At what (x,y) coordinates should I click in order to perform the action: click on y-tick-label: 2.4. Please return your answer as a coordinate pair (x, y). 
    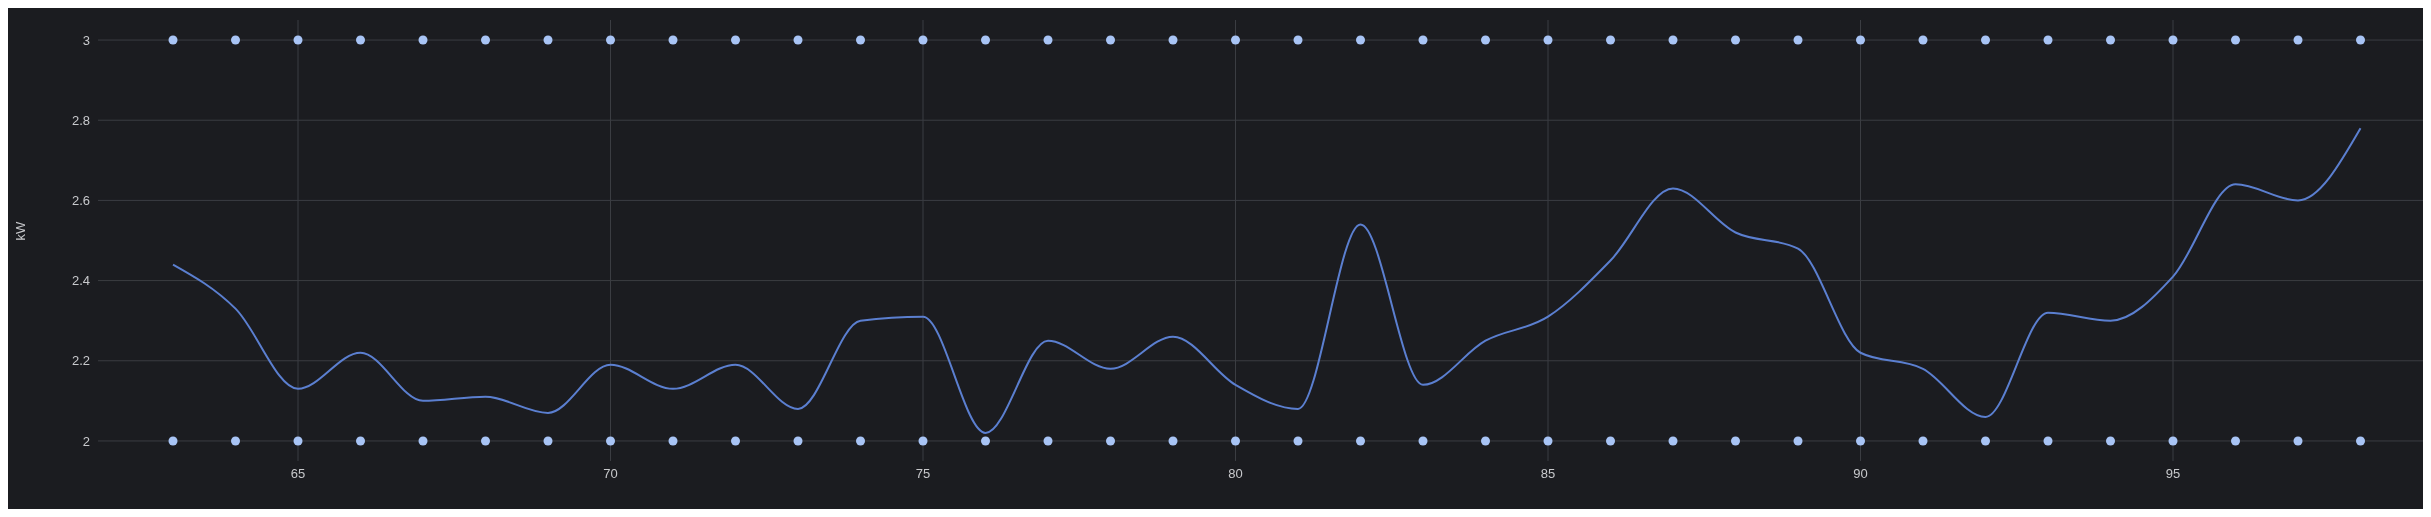
    Looking at the image, I should click on (80, 281).